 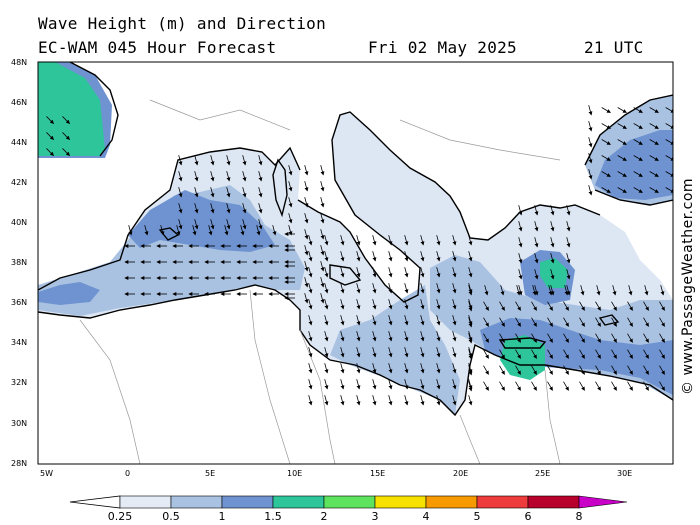 I want to click on sea-region-dark-blacksea, so click(x=634, y=165).